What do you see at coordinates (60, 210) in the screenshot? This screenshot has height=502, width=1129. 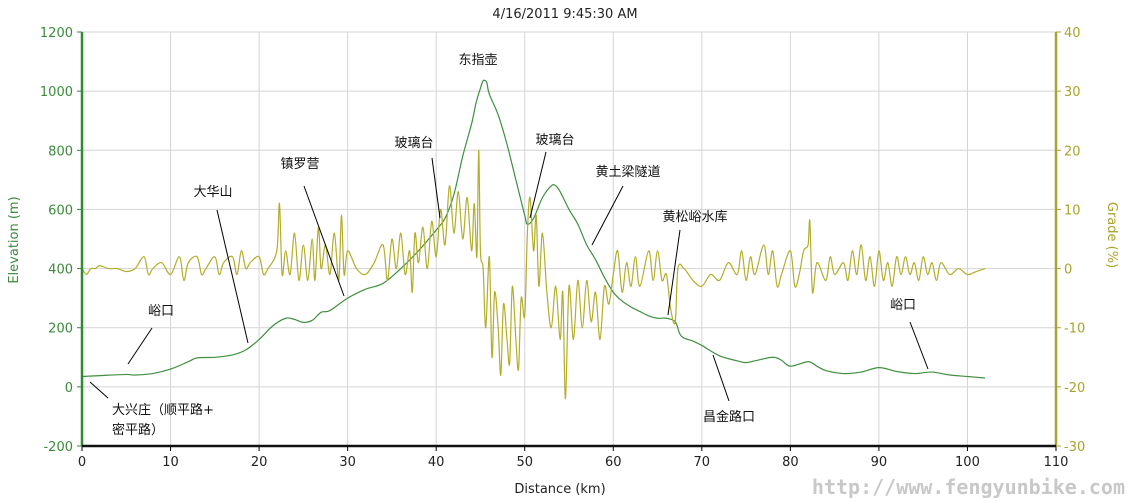 I see `y-tick-label: 600` at bounding box center [60, 210].